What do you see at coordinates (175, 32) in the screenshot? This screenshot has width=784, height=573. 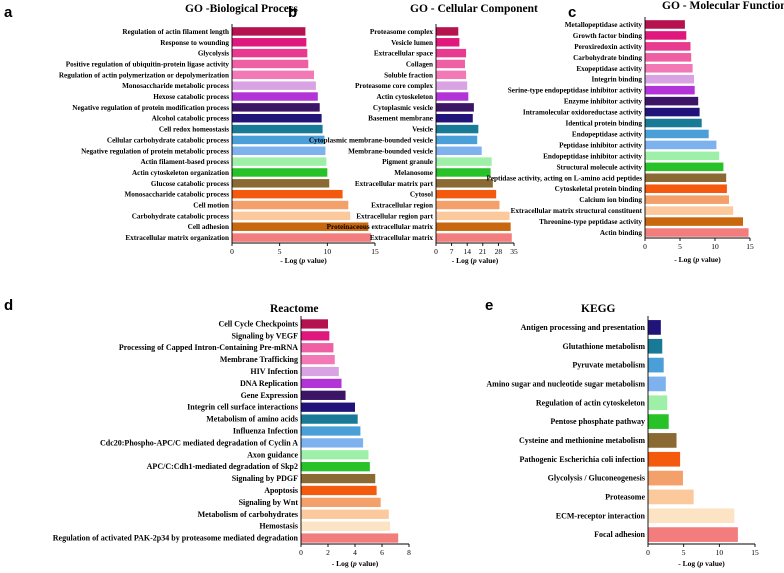 I see `category-label: Regulation of actin filament length` at bounding box center [175, 32].